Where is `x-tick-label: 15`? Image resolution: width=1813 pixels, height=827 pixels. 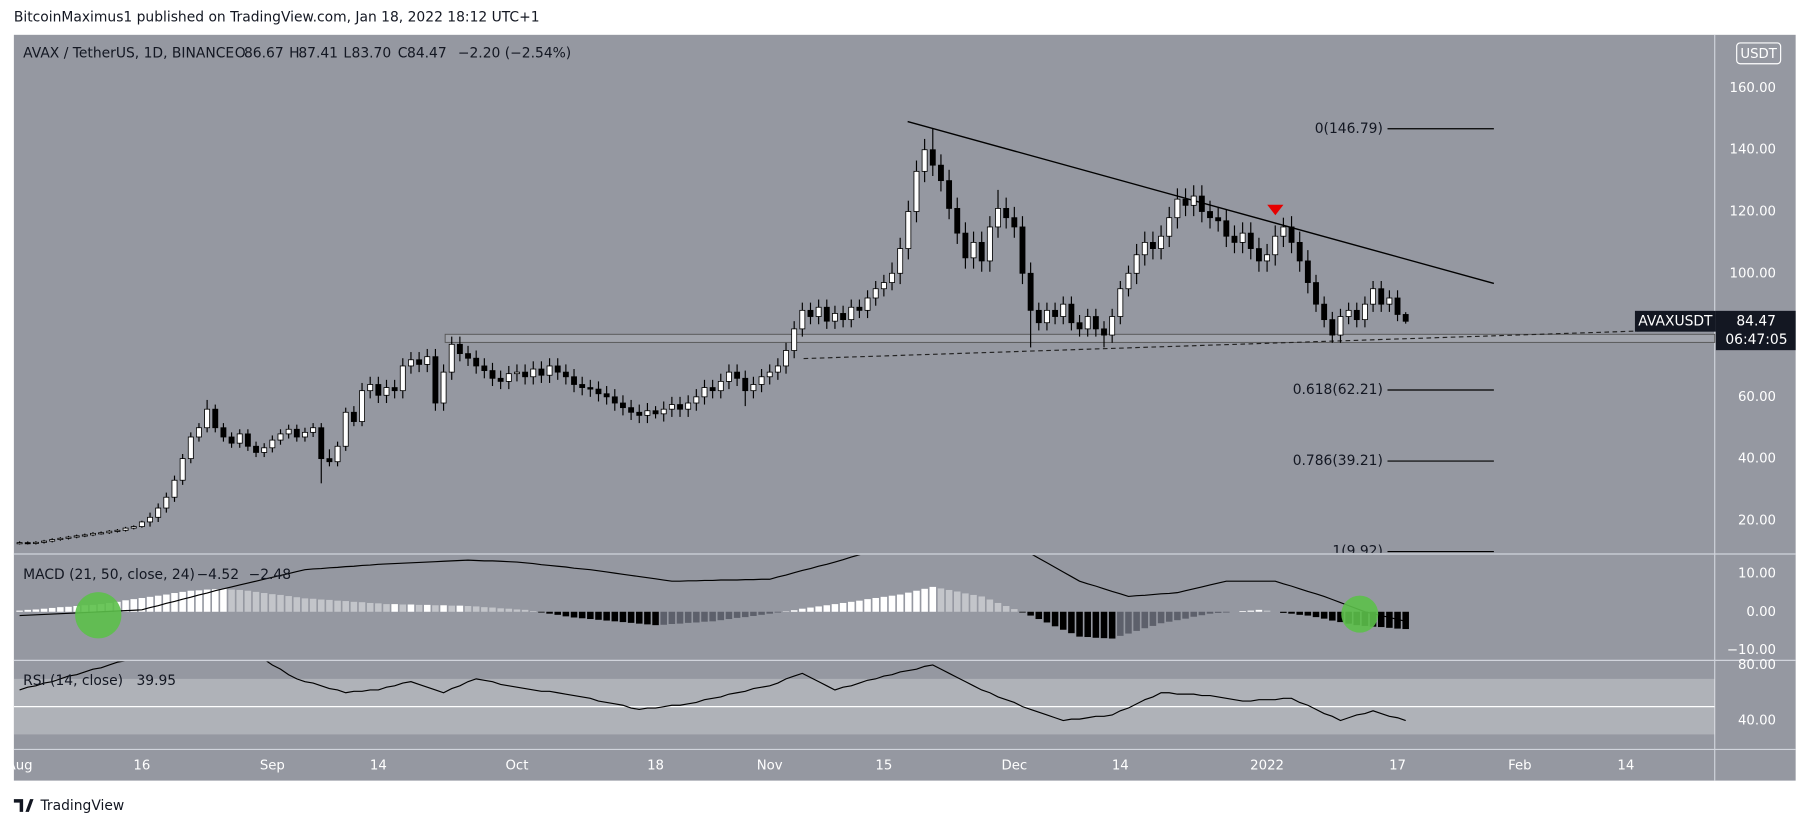 x-tick-label: 15 is located at coordinates (883, 766).